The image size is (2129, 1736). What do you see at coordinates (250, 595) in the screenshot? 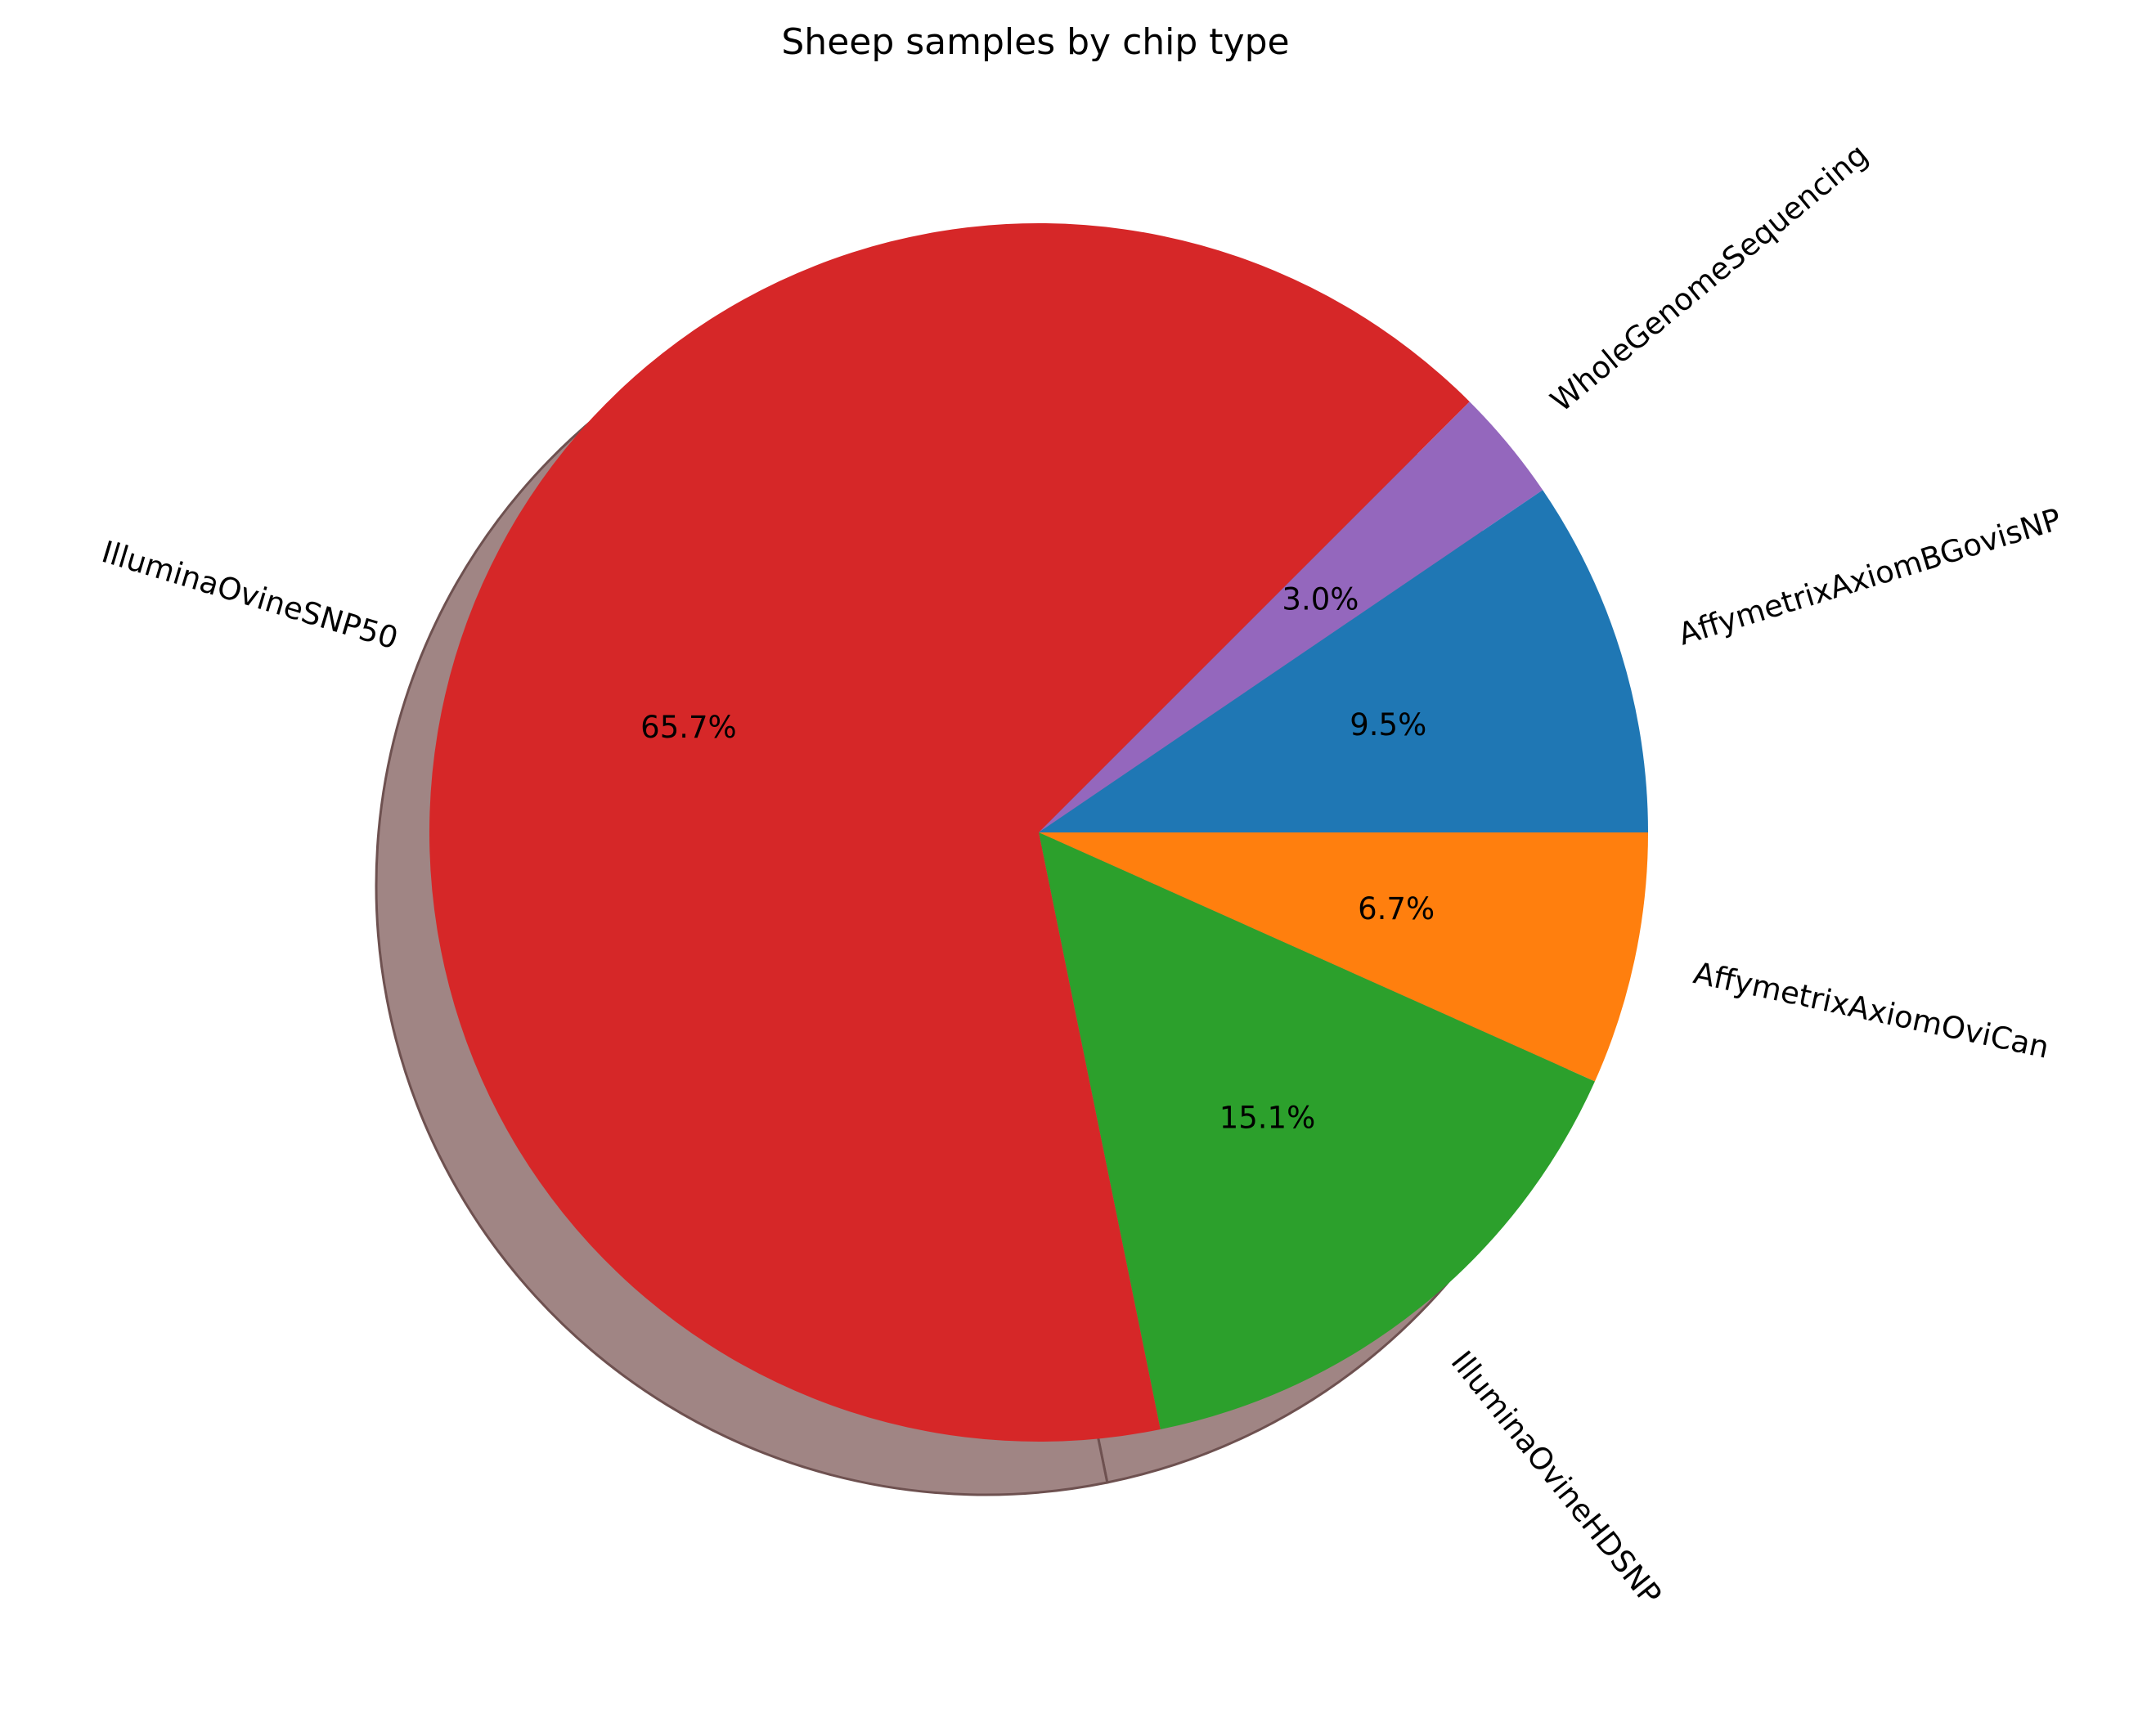
I see `slice-label-illumina-ovine-snp50: IlluminaOvineSNP50` at bounding box center [250, 595].